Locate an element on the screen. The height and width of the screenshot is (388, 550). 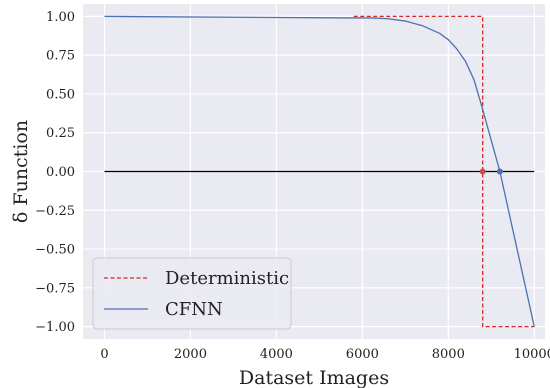
x-axis-ticks: 0 2000 4000 6000 8000 10000 is located at coordinates (325, 354).